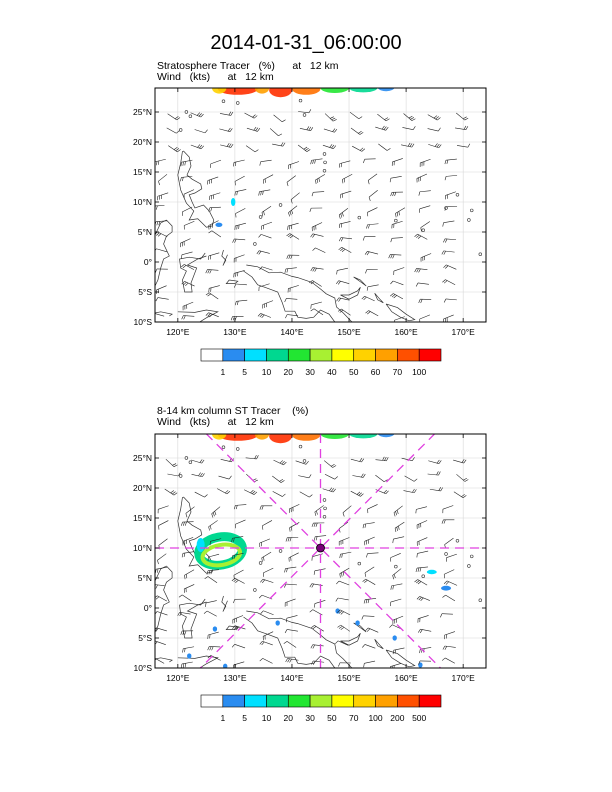 Image resolution: width=612 pixels, height=792 pixels. I want to click on colorbar-label: 1, so click(222, 372).